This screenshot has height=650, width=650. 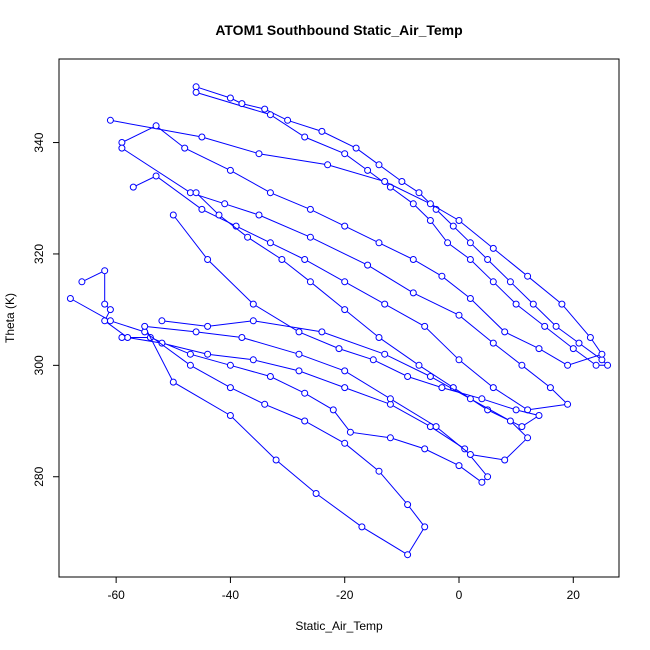 What do you see at coordinates (231, 595) in the screenshot?
I see `x-tick-label: -40` at bounding box center [231, 595].